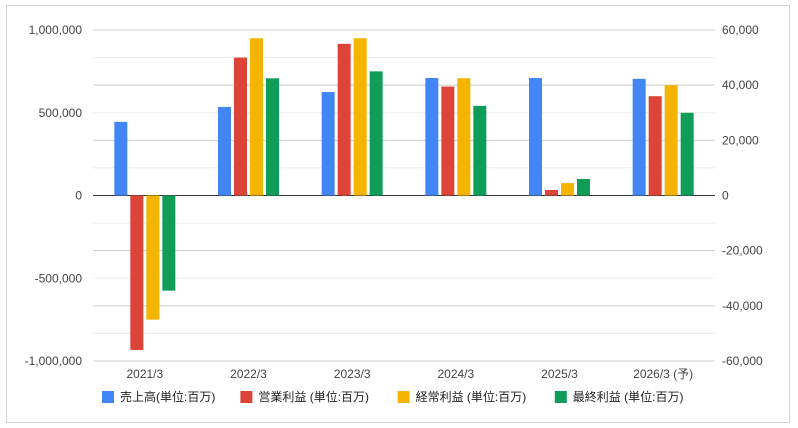 This screenshot has height=428, width=798. I want to click on legend-label: 売上高(単位:百万), so click(167, 396).